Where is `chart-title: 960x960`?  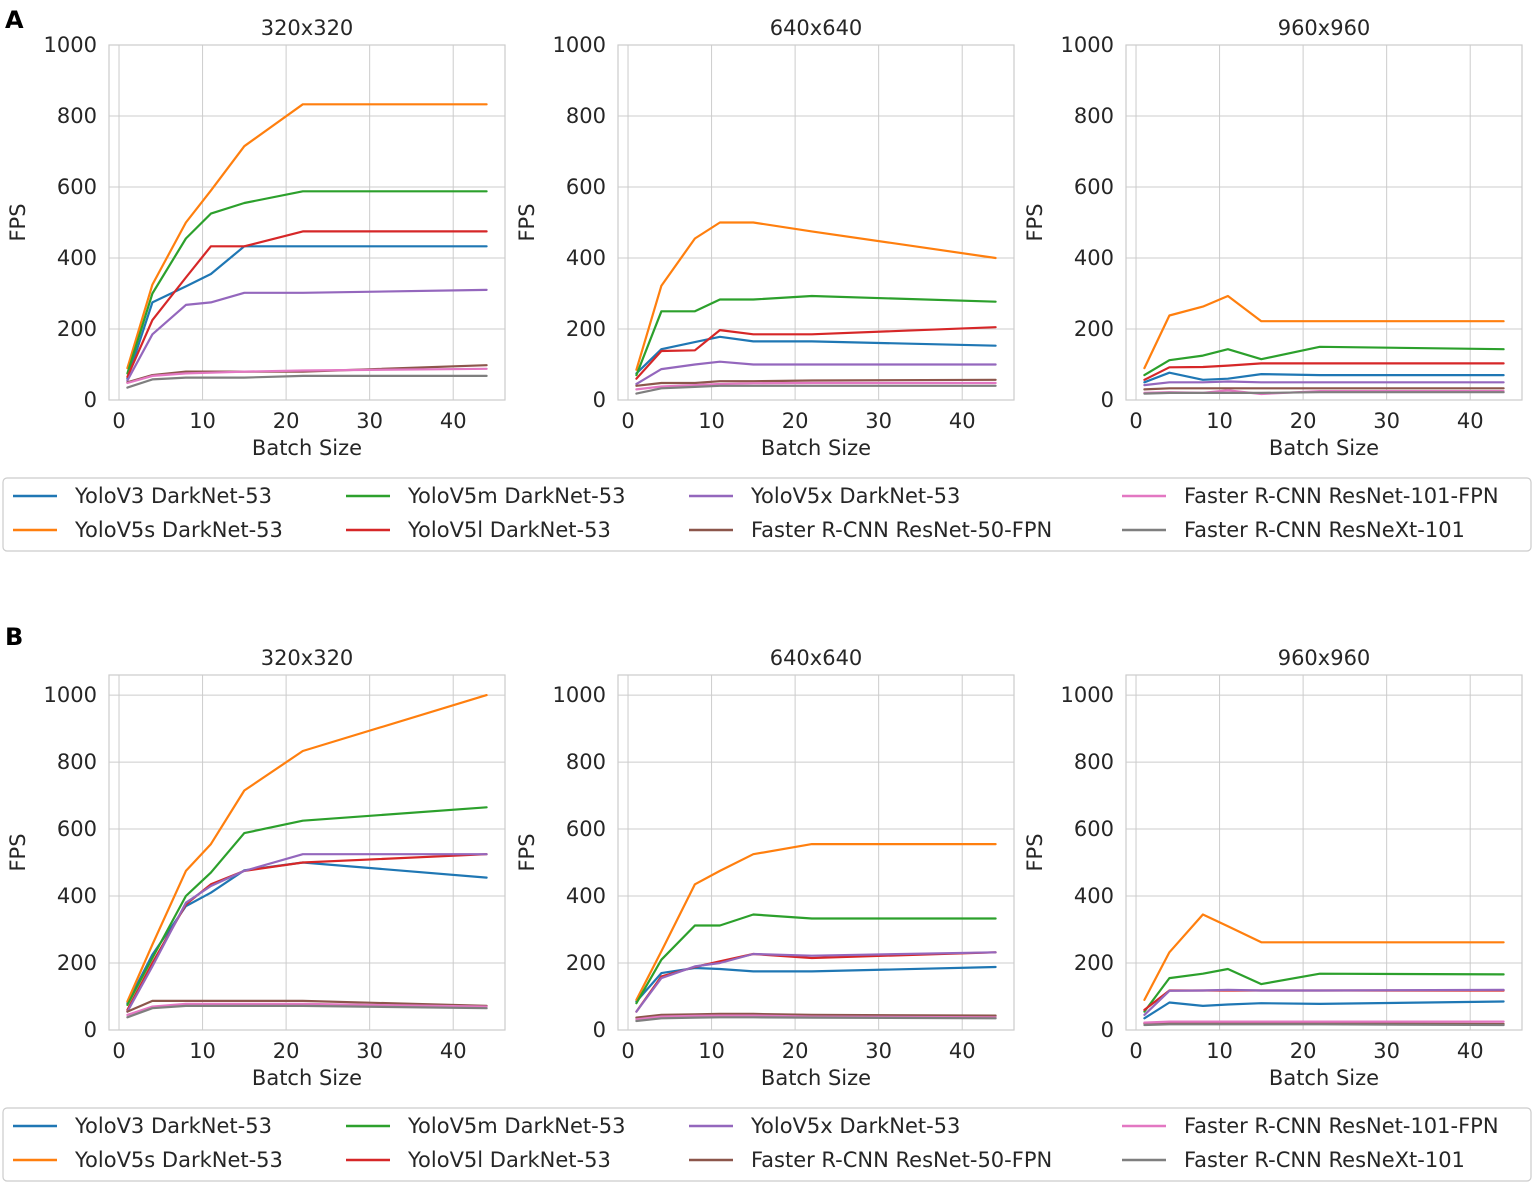
chart-title: 960x960 is located at coordinates (1324, 28).